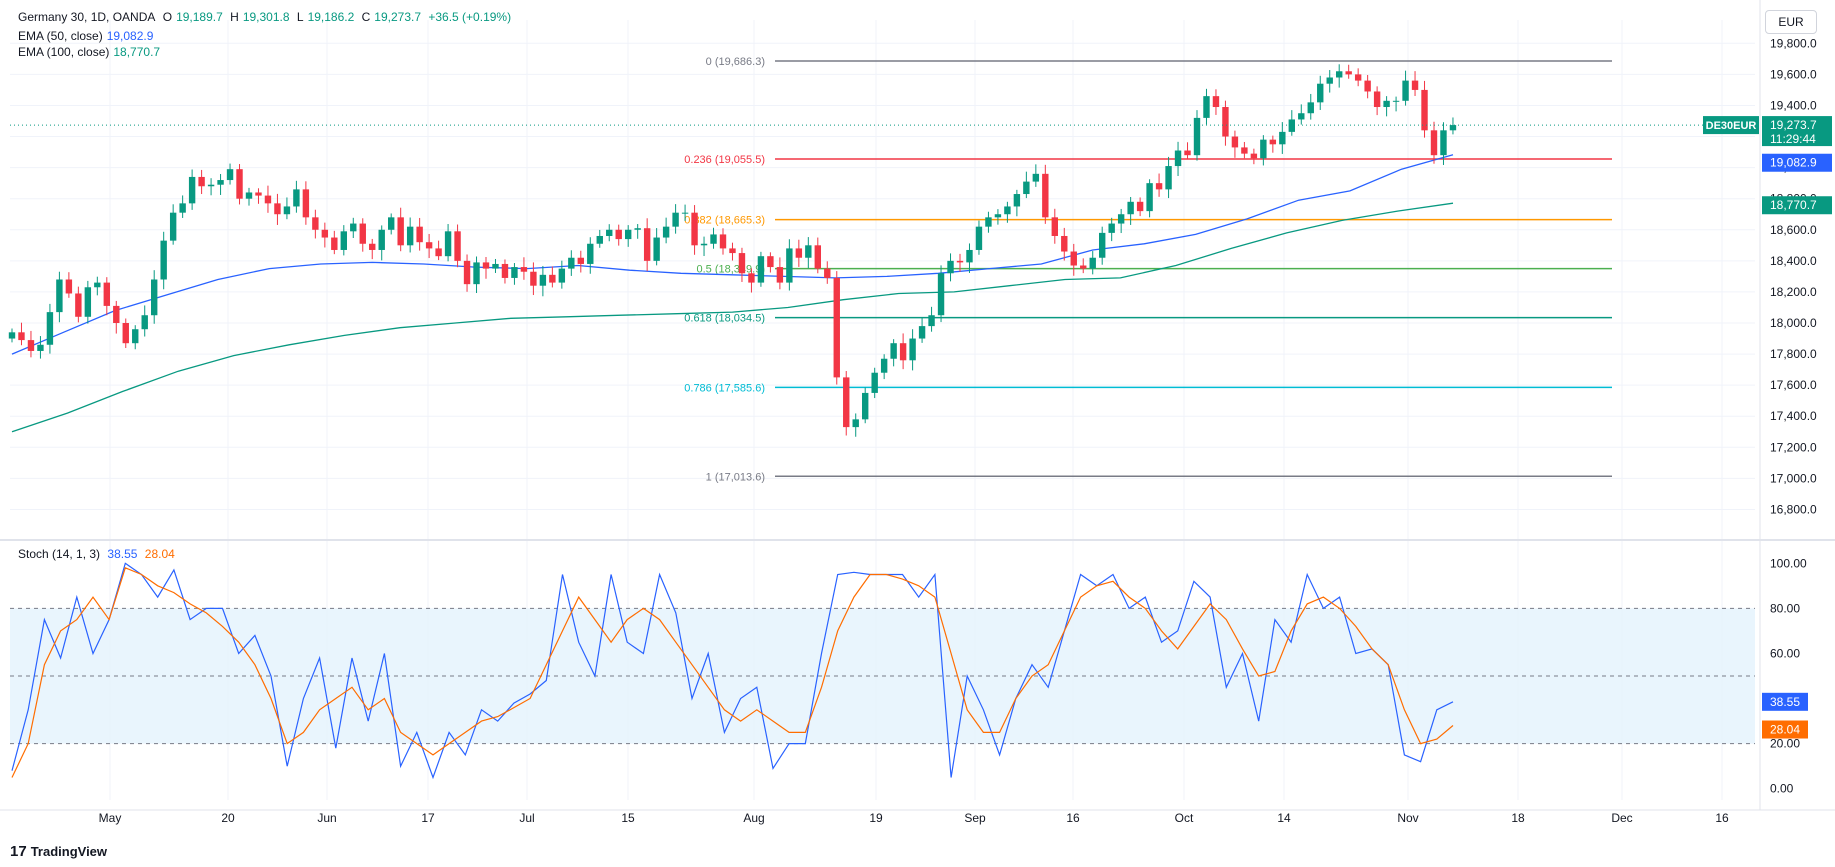 Image resolution: width=1835 pixels, height=867 pixels. Describe the element at coordinates (167, 17) in the screenshot. I see `open-label: O` at that location.